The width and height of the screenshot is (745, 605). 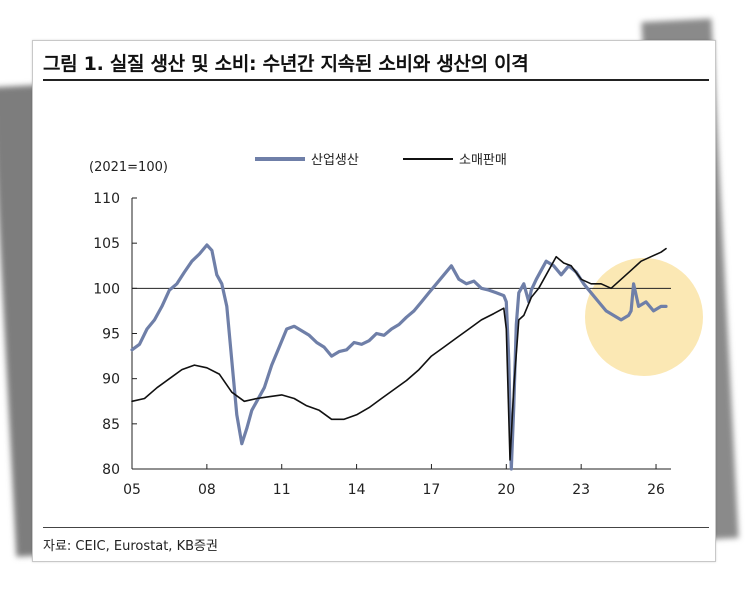 What do you see at coordinates (376, 527) in the screenshot?
I see `footer-rule` at bounding box center [376, 527].